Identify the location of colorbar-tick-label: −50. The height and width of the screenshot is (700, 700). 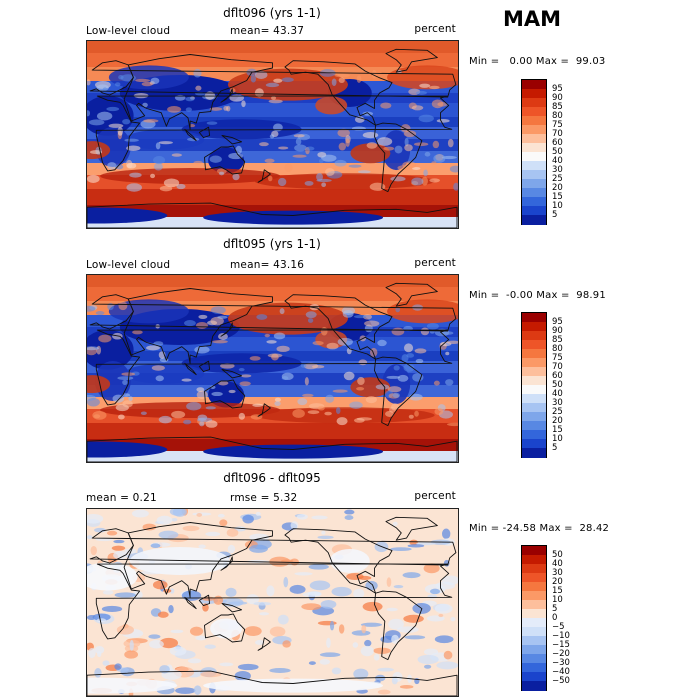
(561, 681).